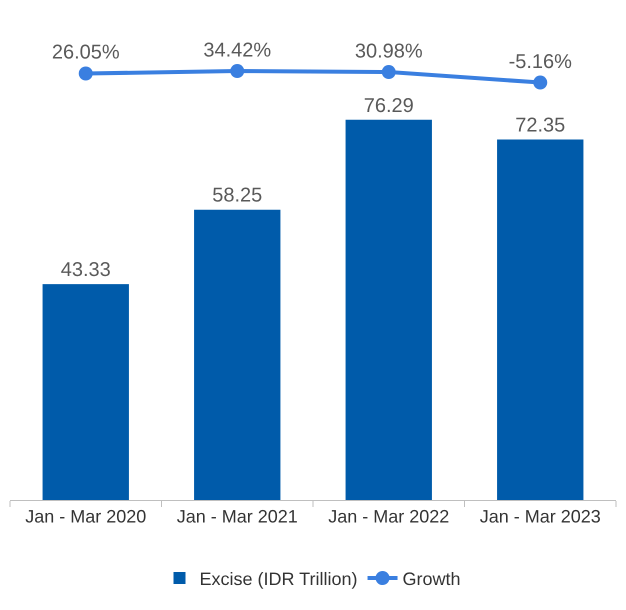 This screenshot has height=610, width=626. What do you see at coordinates (85, 516) in the screenshot?
I see `x-tick-label: Jan - Mar 2020` at bounding box center [85, 516].